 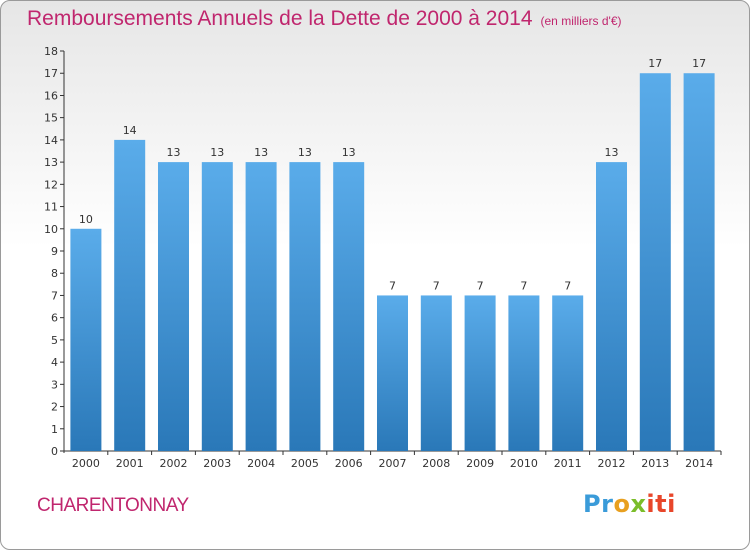 I want to click on y-tick-label: 10, so click(x=51, y=229).